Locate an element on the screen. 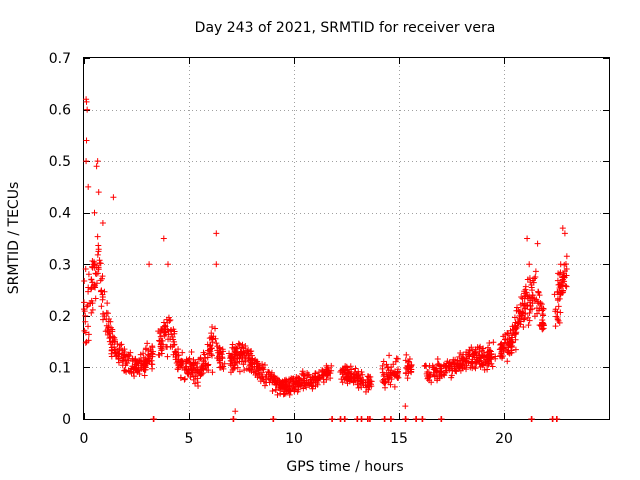  y-tick-label: 0.3 is located at coordinates (60, 265).